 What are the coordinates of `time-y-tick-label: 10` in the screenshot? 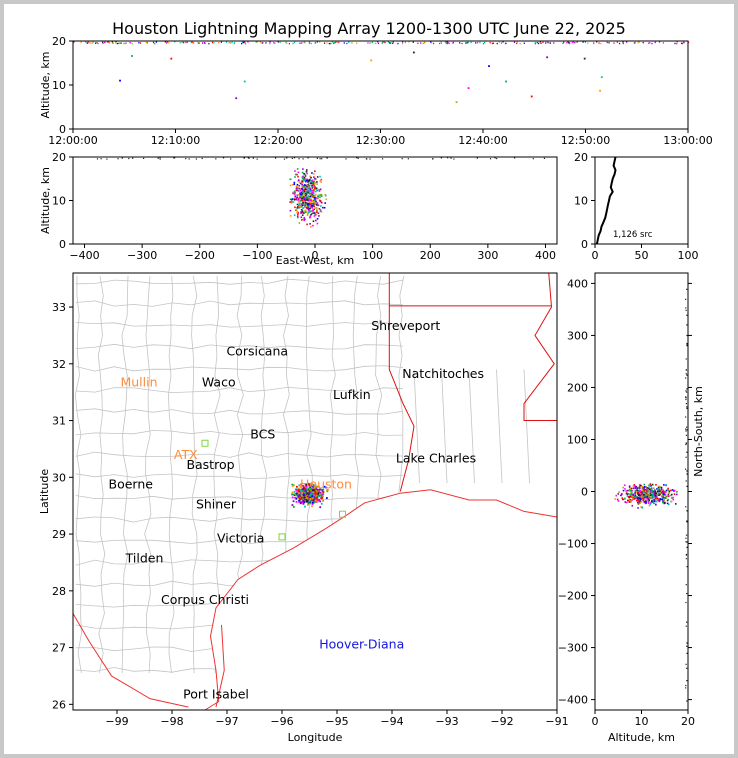 It's located at (59, 85).